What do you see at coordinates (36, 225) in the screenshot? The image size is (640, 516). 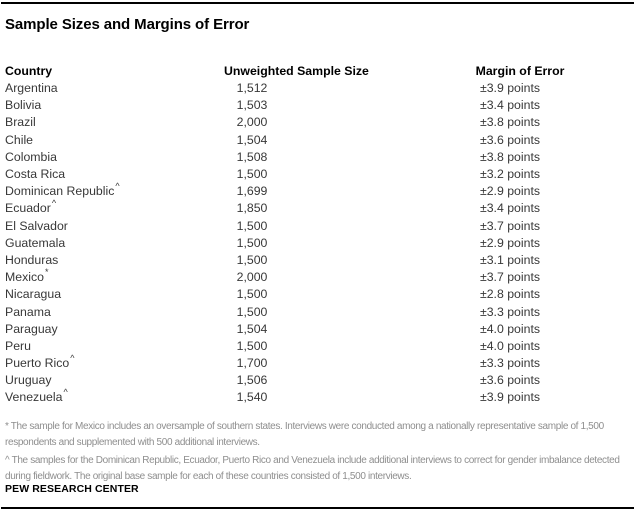 I see `country-cell: El Salvador` at bounding box center [36, 225].